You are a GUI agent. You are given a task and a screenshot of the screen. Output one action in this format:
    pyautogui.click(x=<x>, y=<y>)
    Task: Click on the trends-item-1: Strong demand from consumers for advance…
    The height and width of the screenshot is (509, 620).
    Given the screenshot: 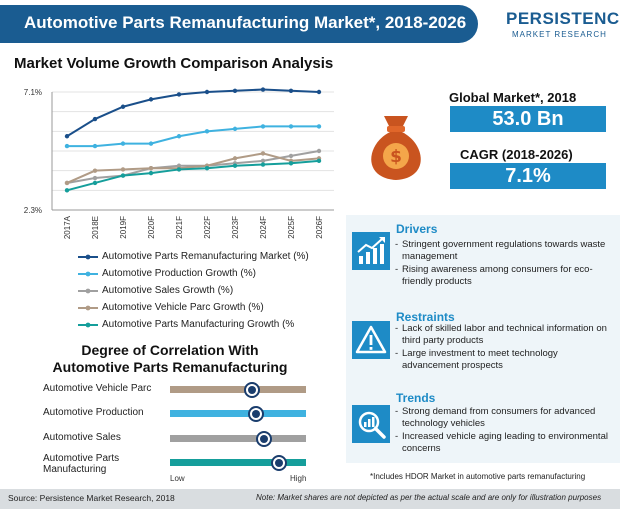 What is the action you would take?
    pyautogui.click(x=505, y=417)
    